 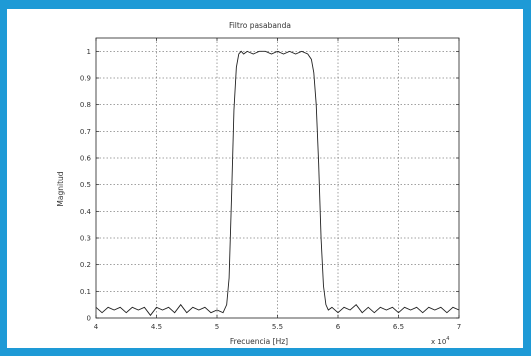 What do you see at coordinates (338, 327) in the screenshot?
I see `x-tick-label: 6` at bounding box center [338, 327].